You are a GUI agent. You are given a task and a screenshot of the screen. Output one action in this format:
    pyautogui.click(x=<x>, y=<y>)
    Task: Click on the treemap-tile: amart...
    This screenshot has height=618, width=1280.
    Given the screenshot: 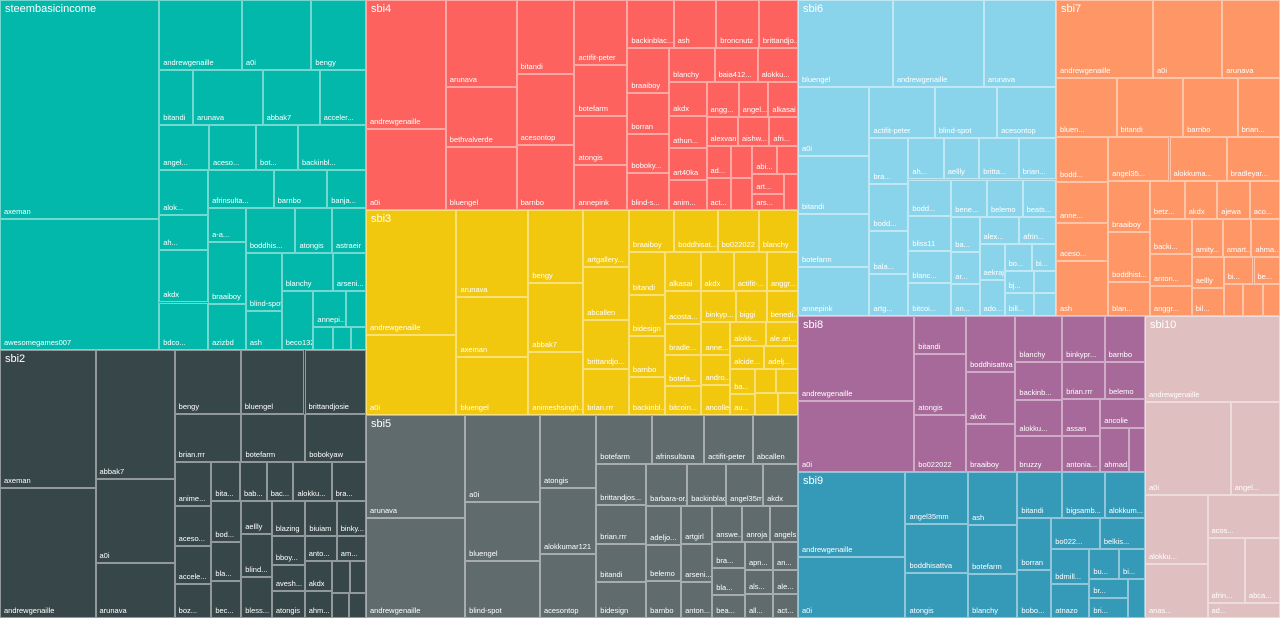 What is the action you would take?
    pyautogui.click(x=1237, y=238)
    